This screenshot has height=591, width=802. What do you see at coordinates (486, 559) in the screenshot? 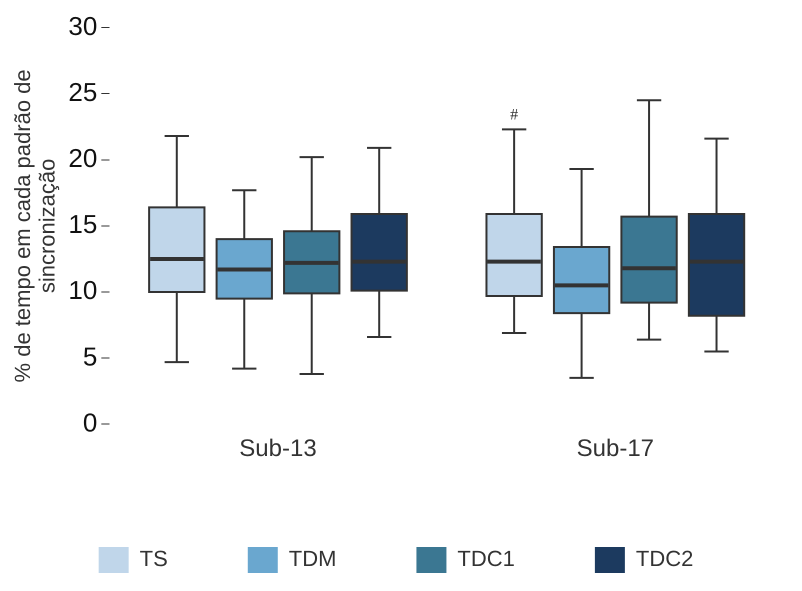
I see `legend-label: TDC1` at bounding box center [486, 559].